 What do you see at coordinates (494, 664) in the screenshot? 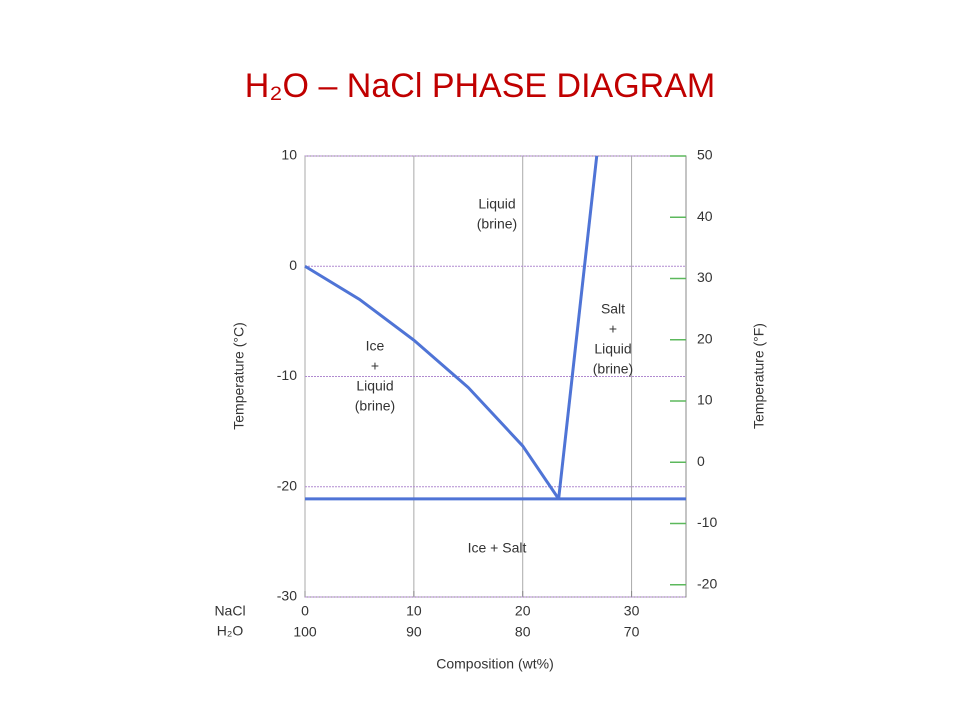
I see `x-axis-label: Composition (wt%)` at bounding box center [494, 664].